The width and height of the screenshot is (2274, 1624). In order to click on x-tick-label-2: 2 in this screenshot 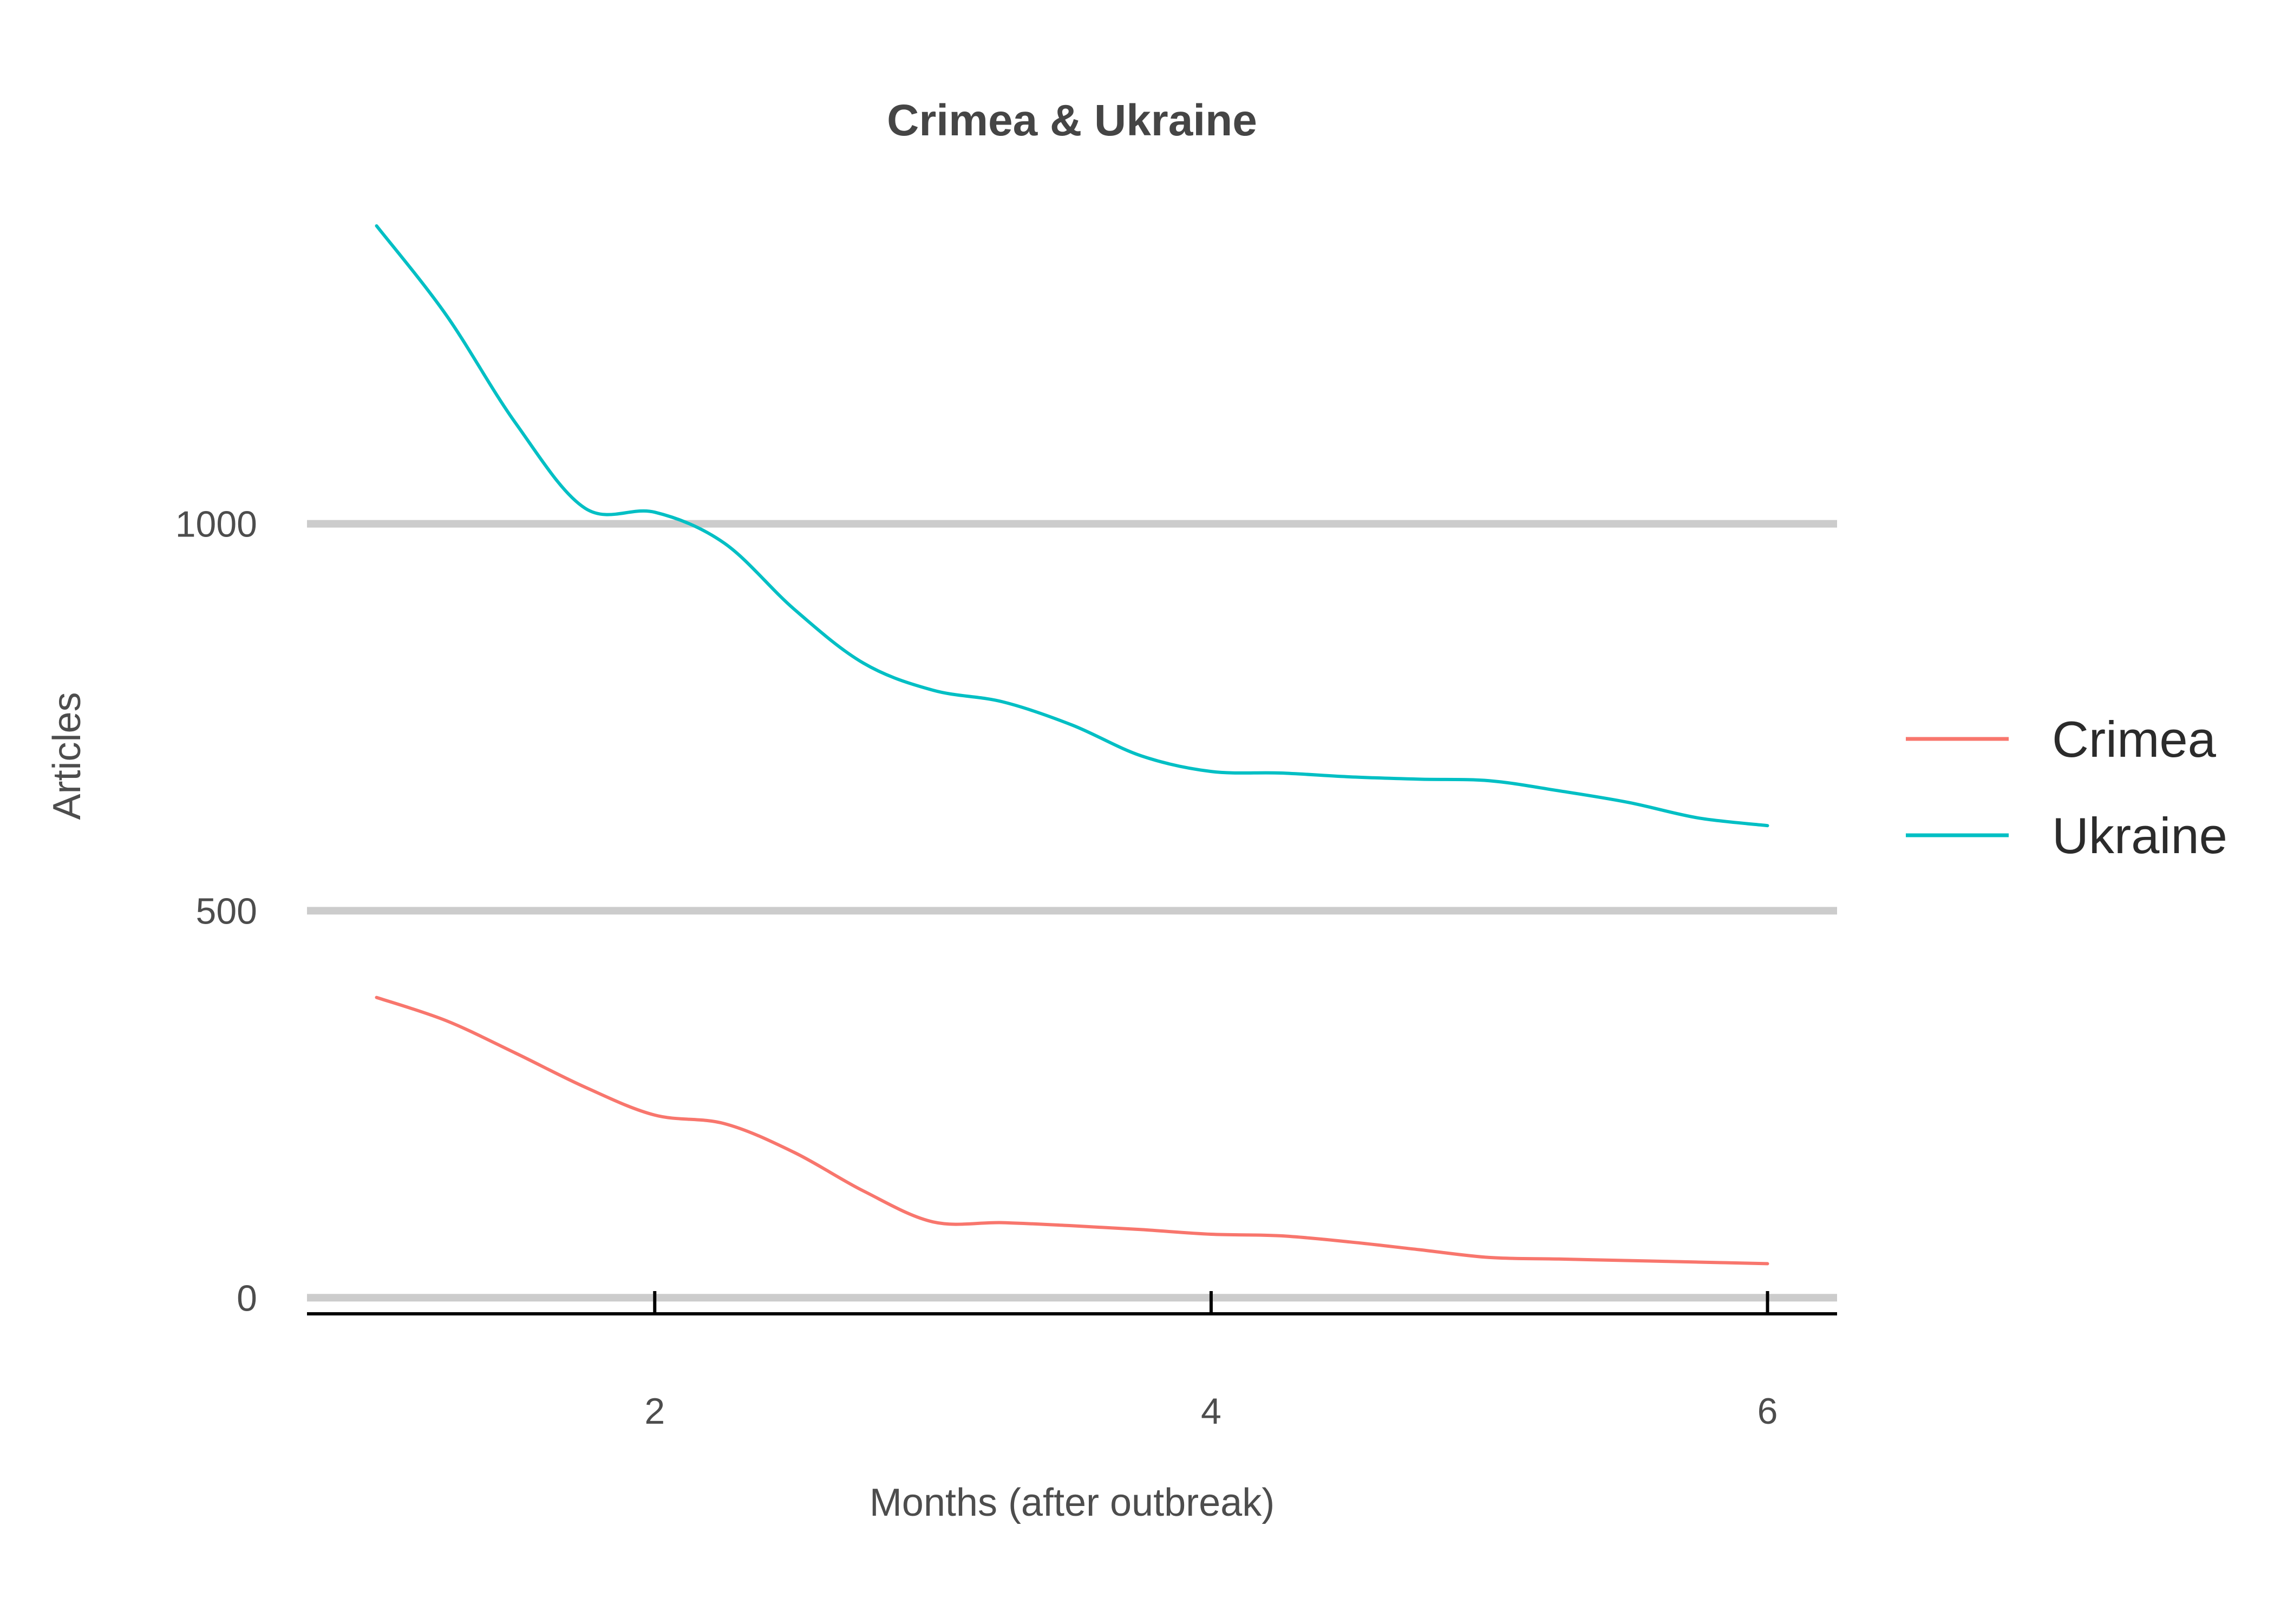, I will do `click(655, 1411)`.